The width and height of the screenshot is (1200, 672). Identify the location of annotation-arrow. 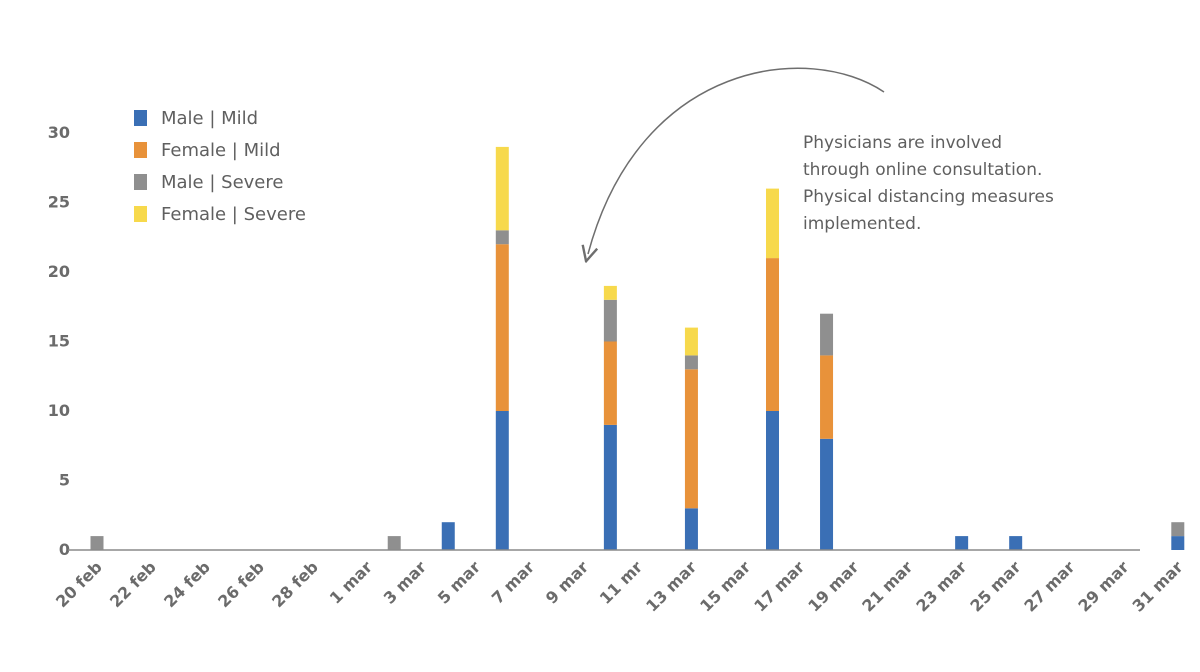
(736, 160).